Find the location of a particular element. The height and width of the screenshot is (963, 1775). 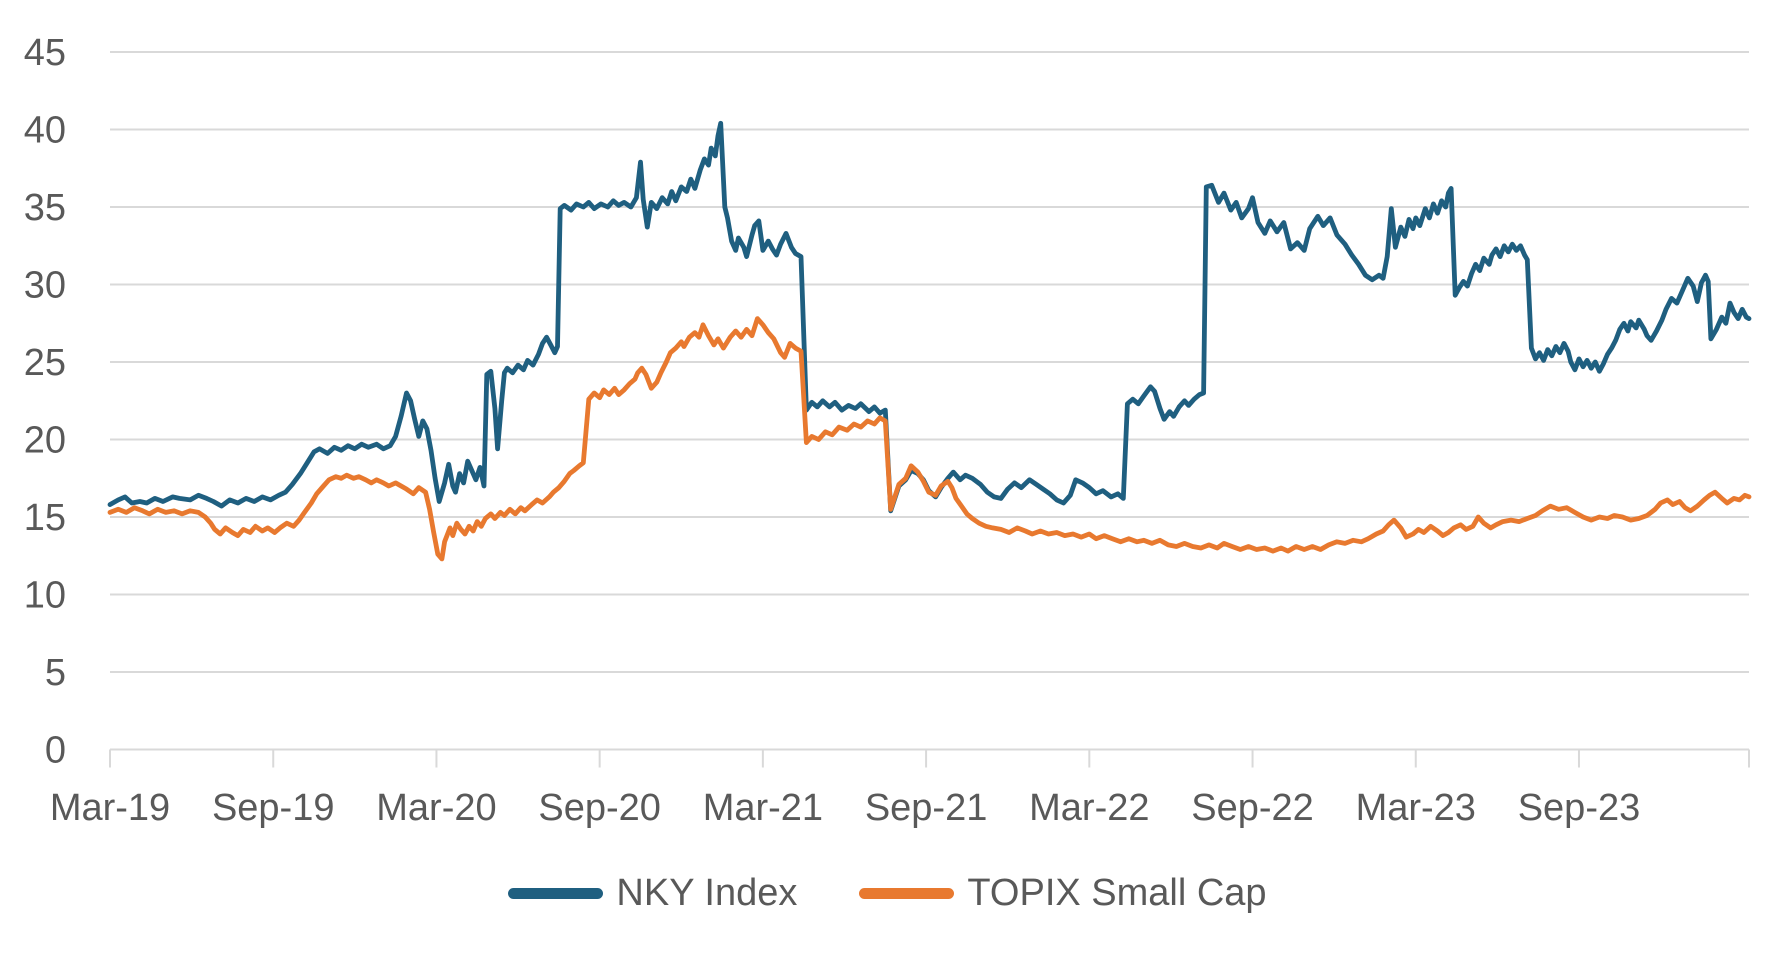

x-axis-tick-label: Mar-23 is located at coordinates (1416, 808).